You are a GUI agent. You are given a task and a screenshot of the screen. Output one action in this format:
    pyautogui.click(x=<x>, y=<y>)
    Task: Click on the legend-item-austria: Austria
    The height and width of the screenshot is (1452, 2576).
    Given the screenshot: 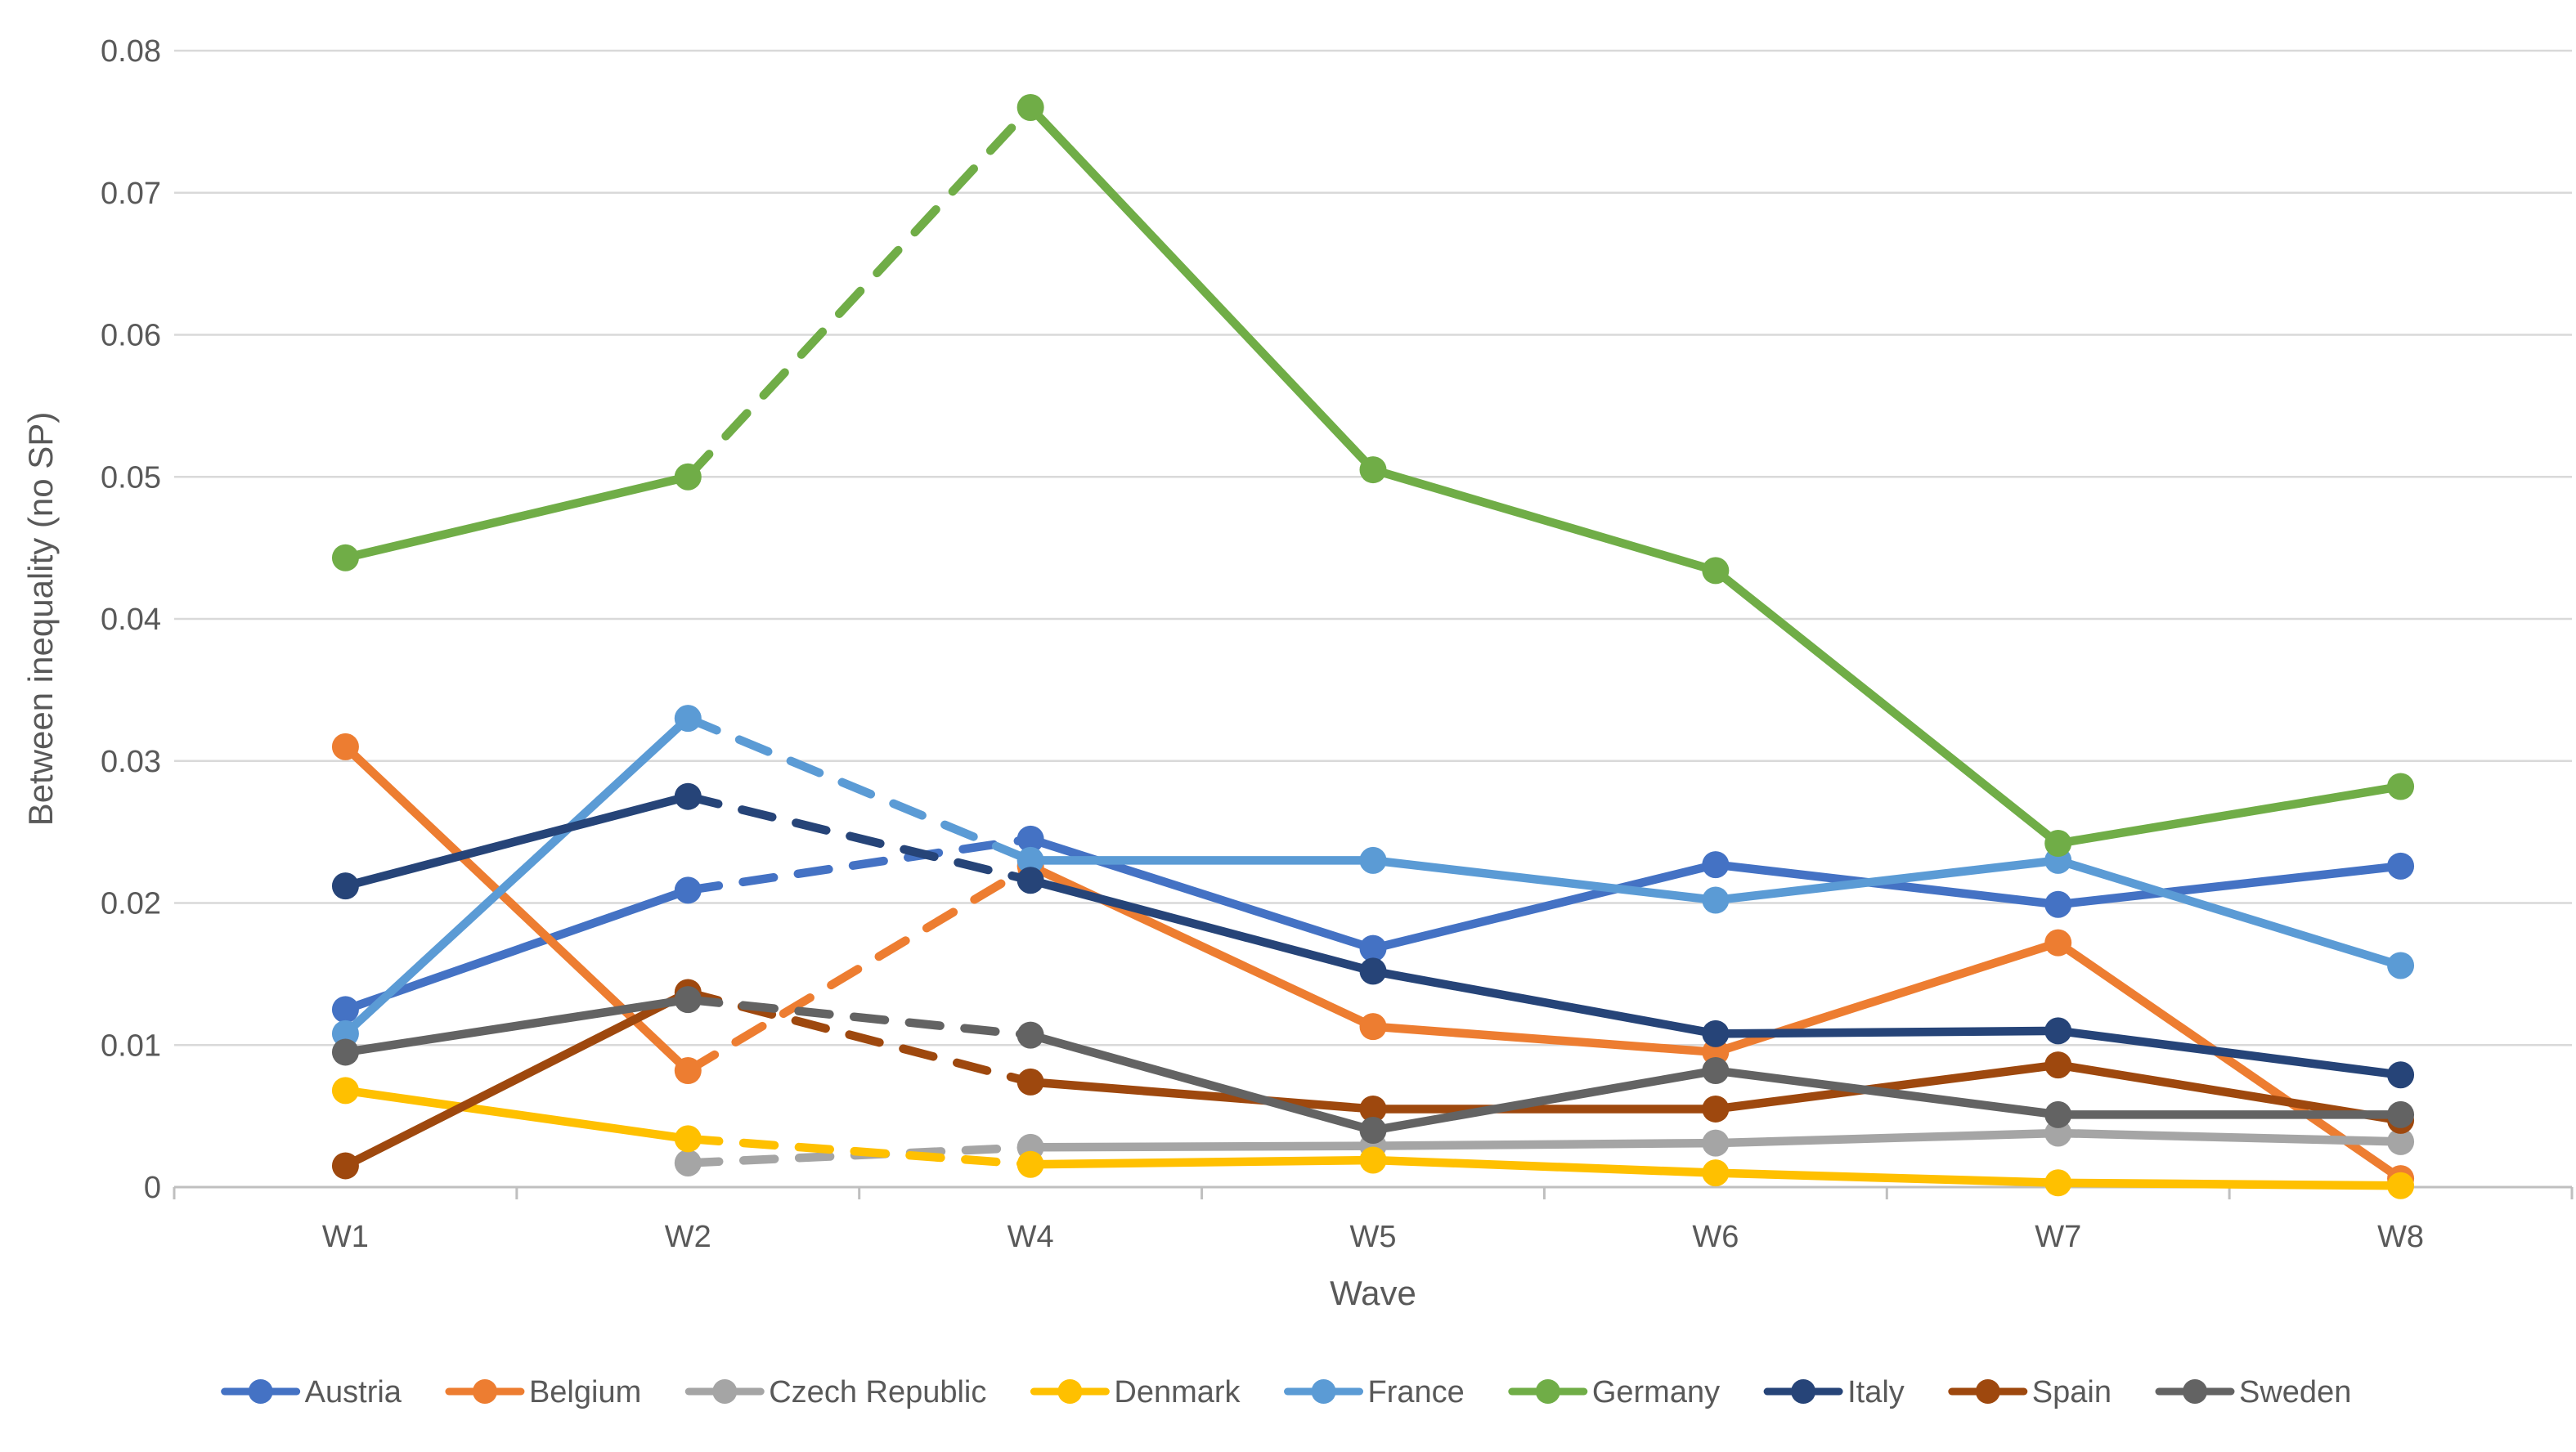 What is the action you would take?
    pyautogui.click(x=311, y=1392)
    